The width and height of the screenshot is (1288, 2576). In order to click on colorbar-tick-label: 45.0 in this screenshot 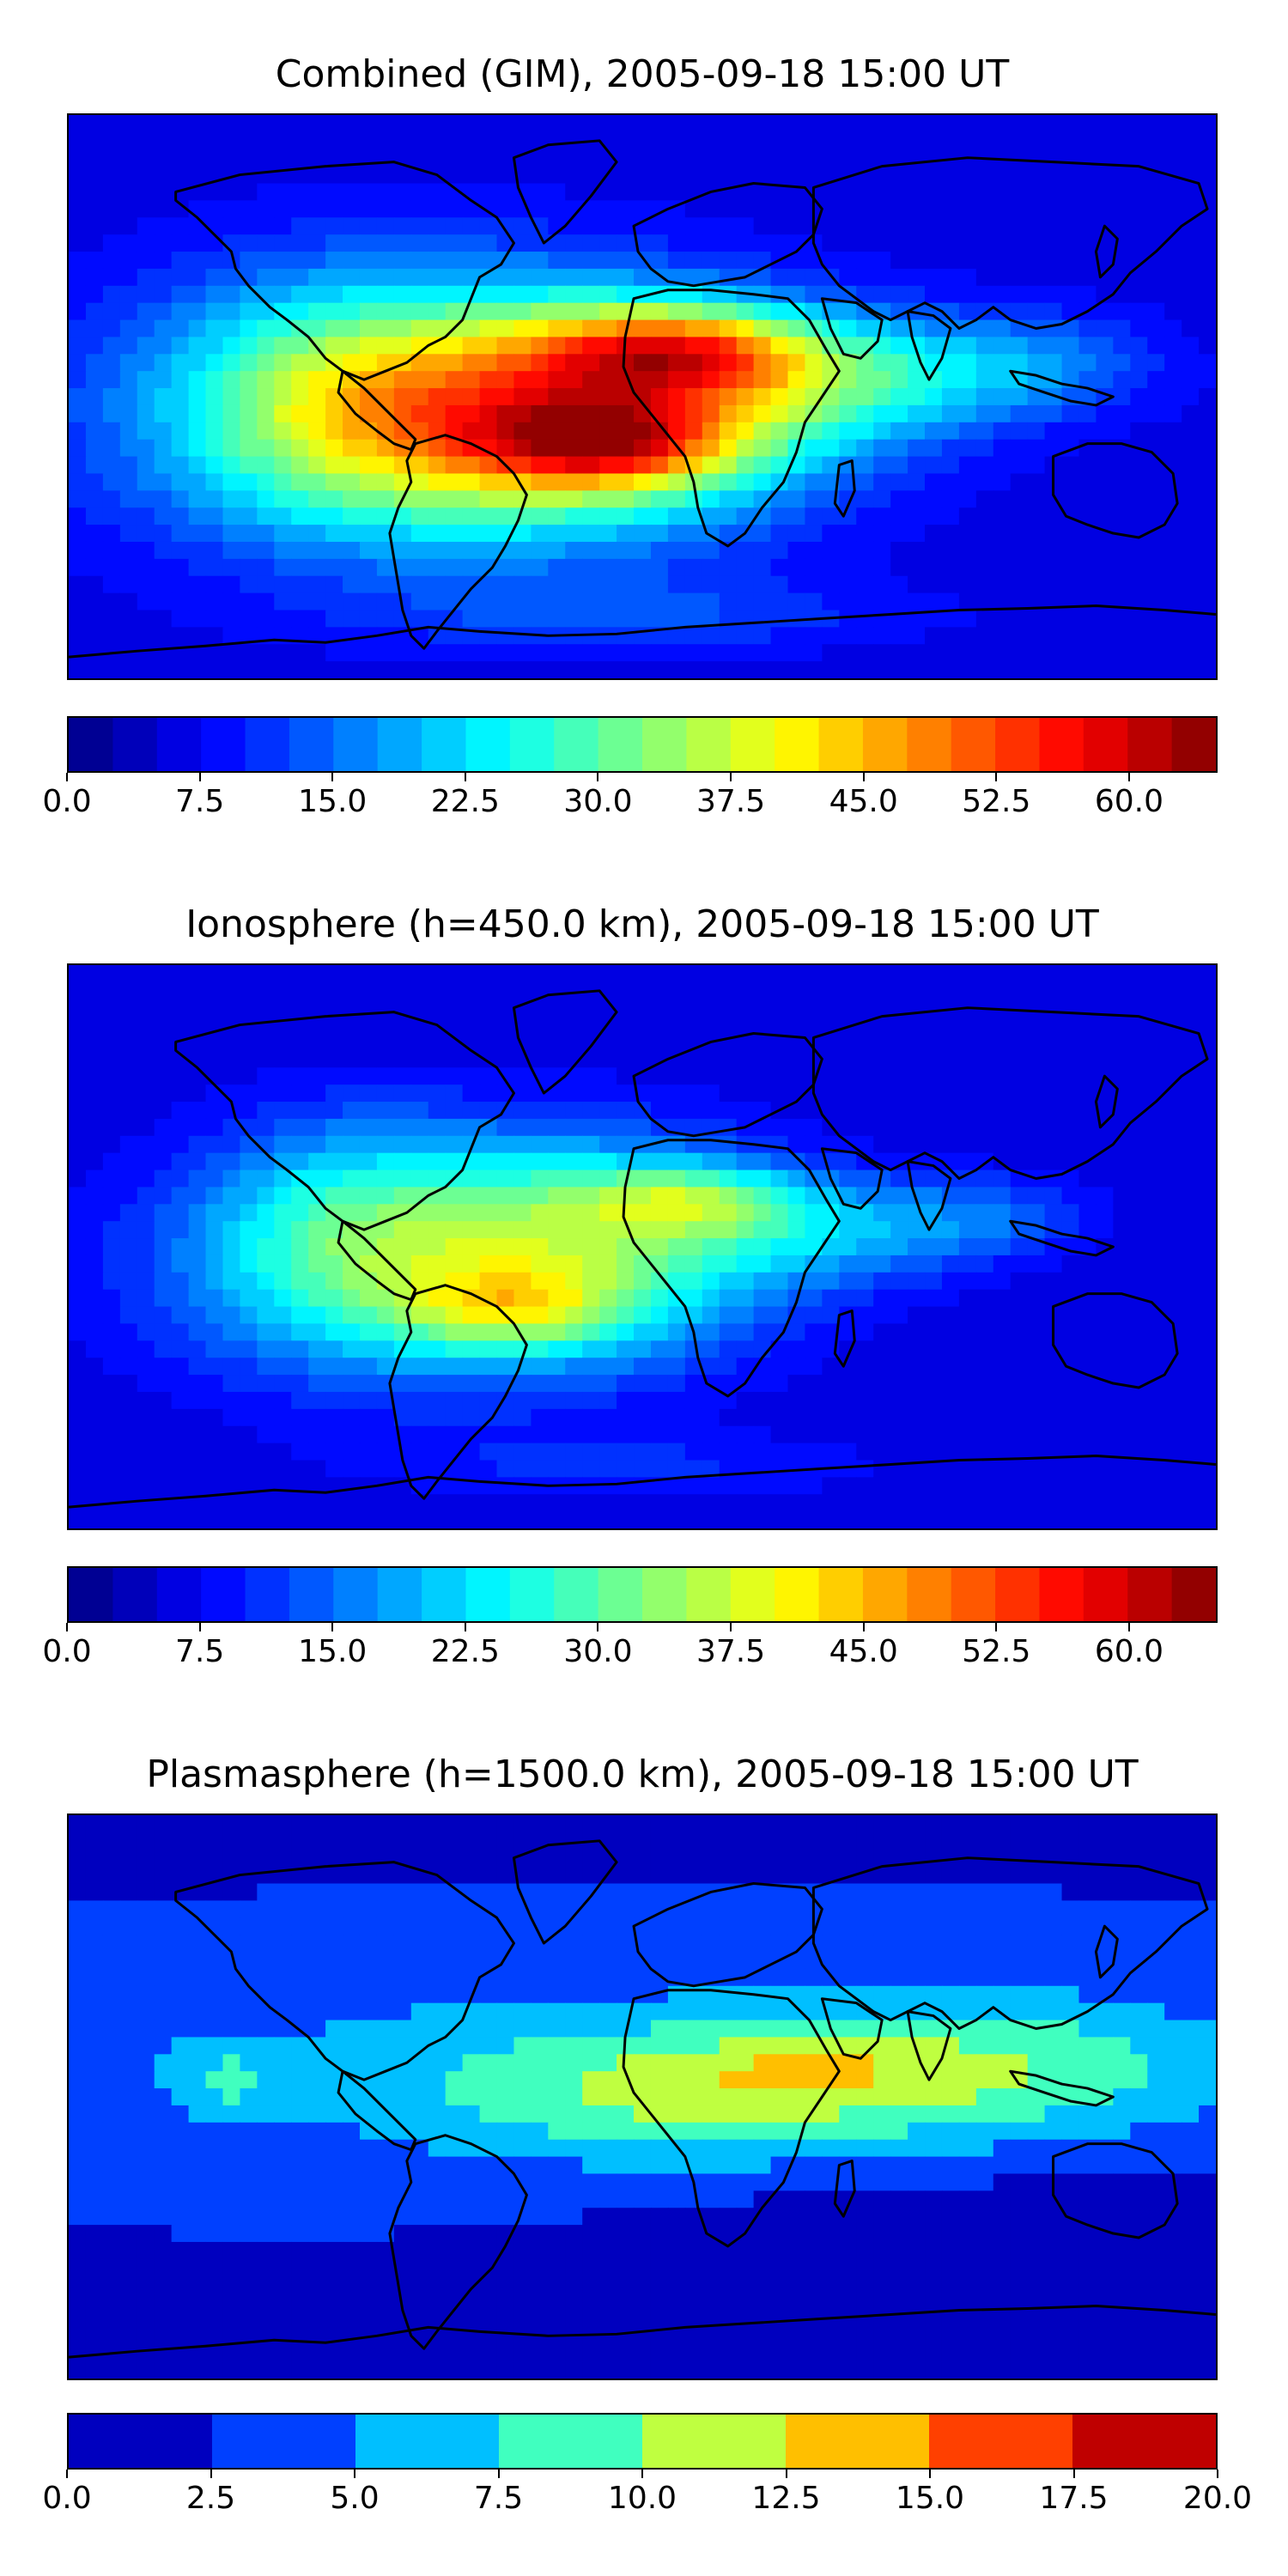, I will do `click(863, 801)`.